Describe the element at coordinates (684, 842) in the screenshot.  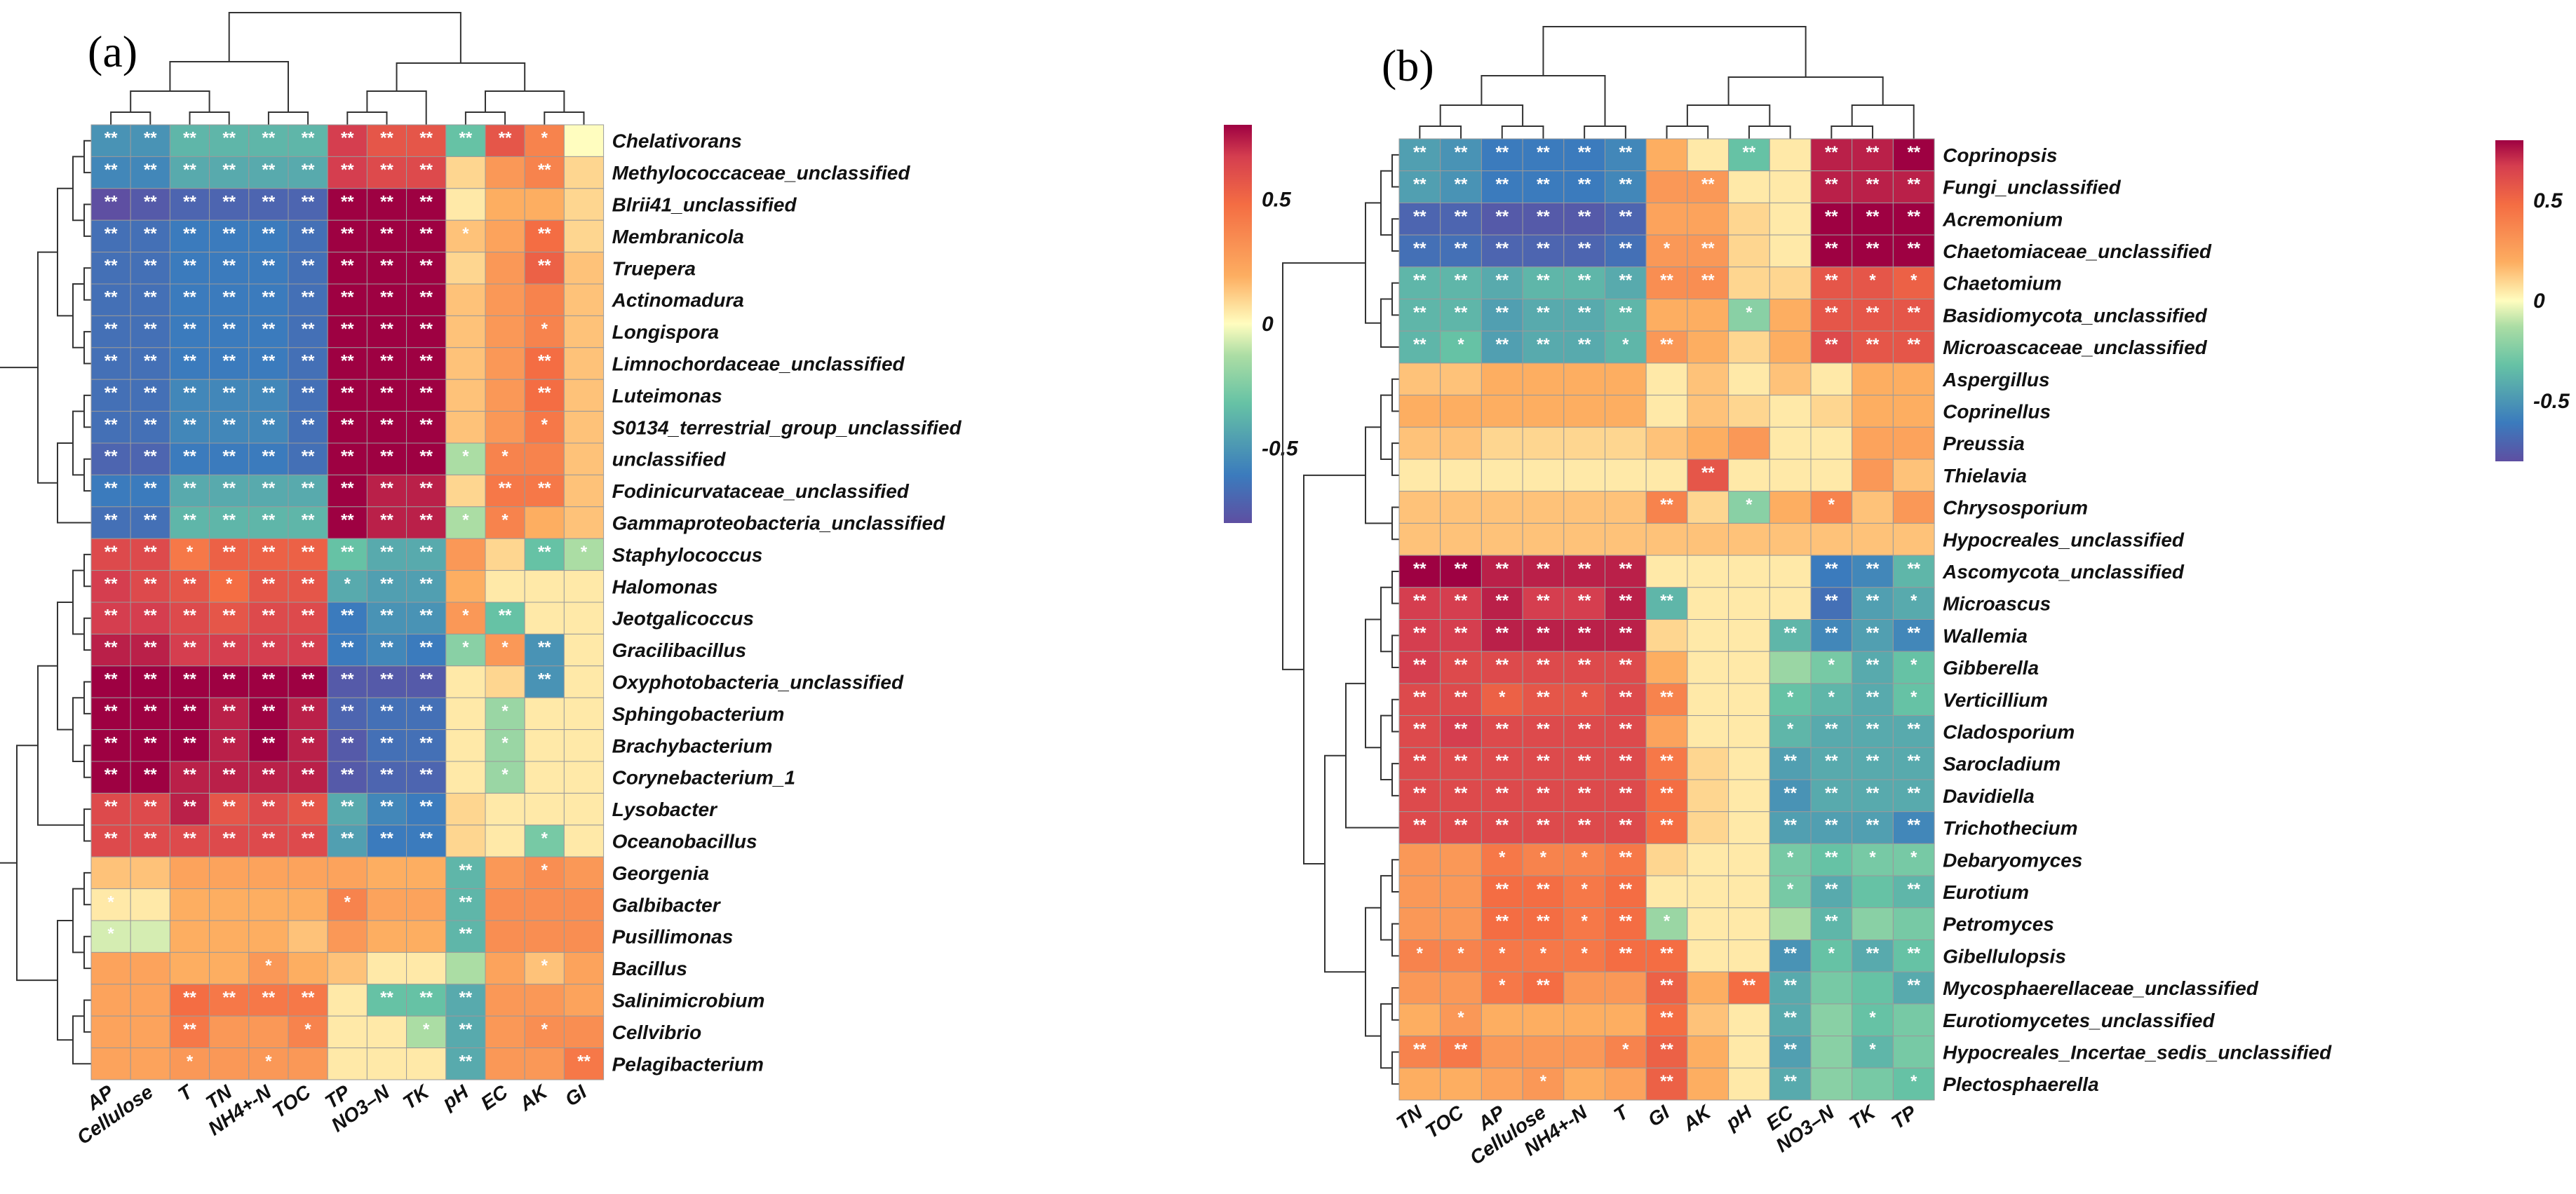
I see `row-label: Oceanobacillus` at that location.